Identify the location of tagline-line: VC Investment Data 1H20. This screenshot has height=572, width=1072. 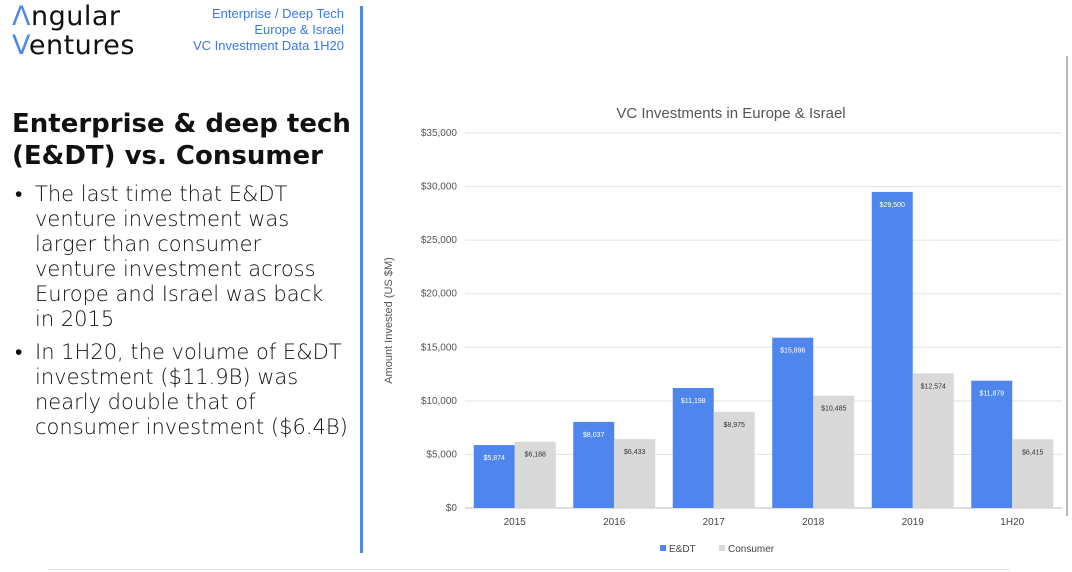
(268, 45).